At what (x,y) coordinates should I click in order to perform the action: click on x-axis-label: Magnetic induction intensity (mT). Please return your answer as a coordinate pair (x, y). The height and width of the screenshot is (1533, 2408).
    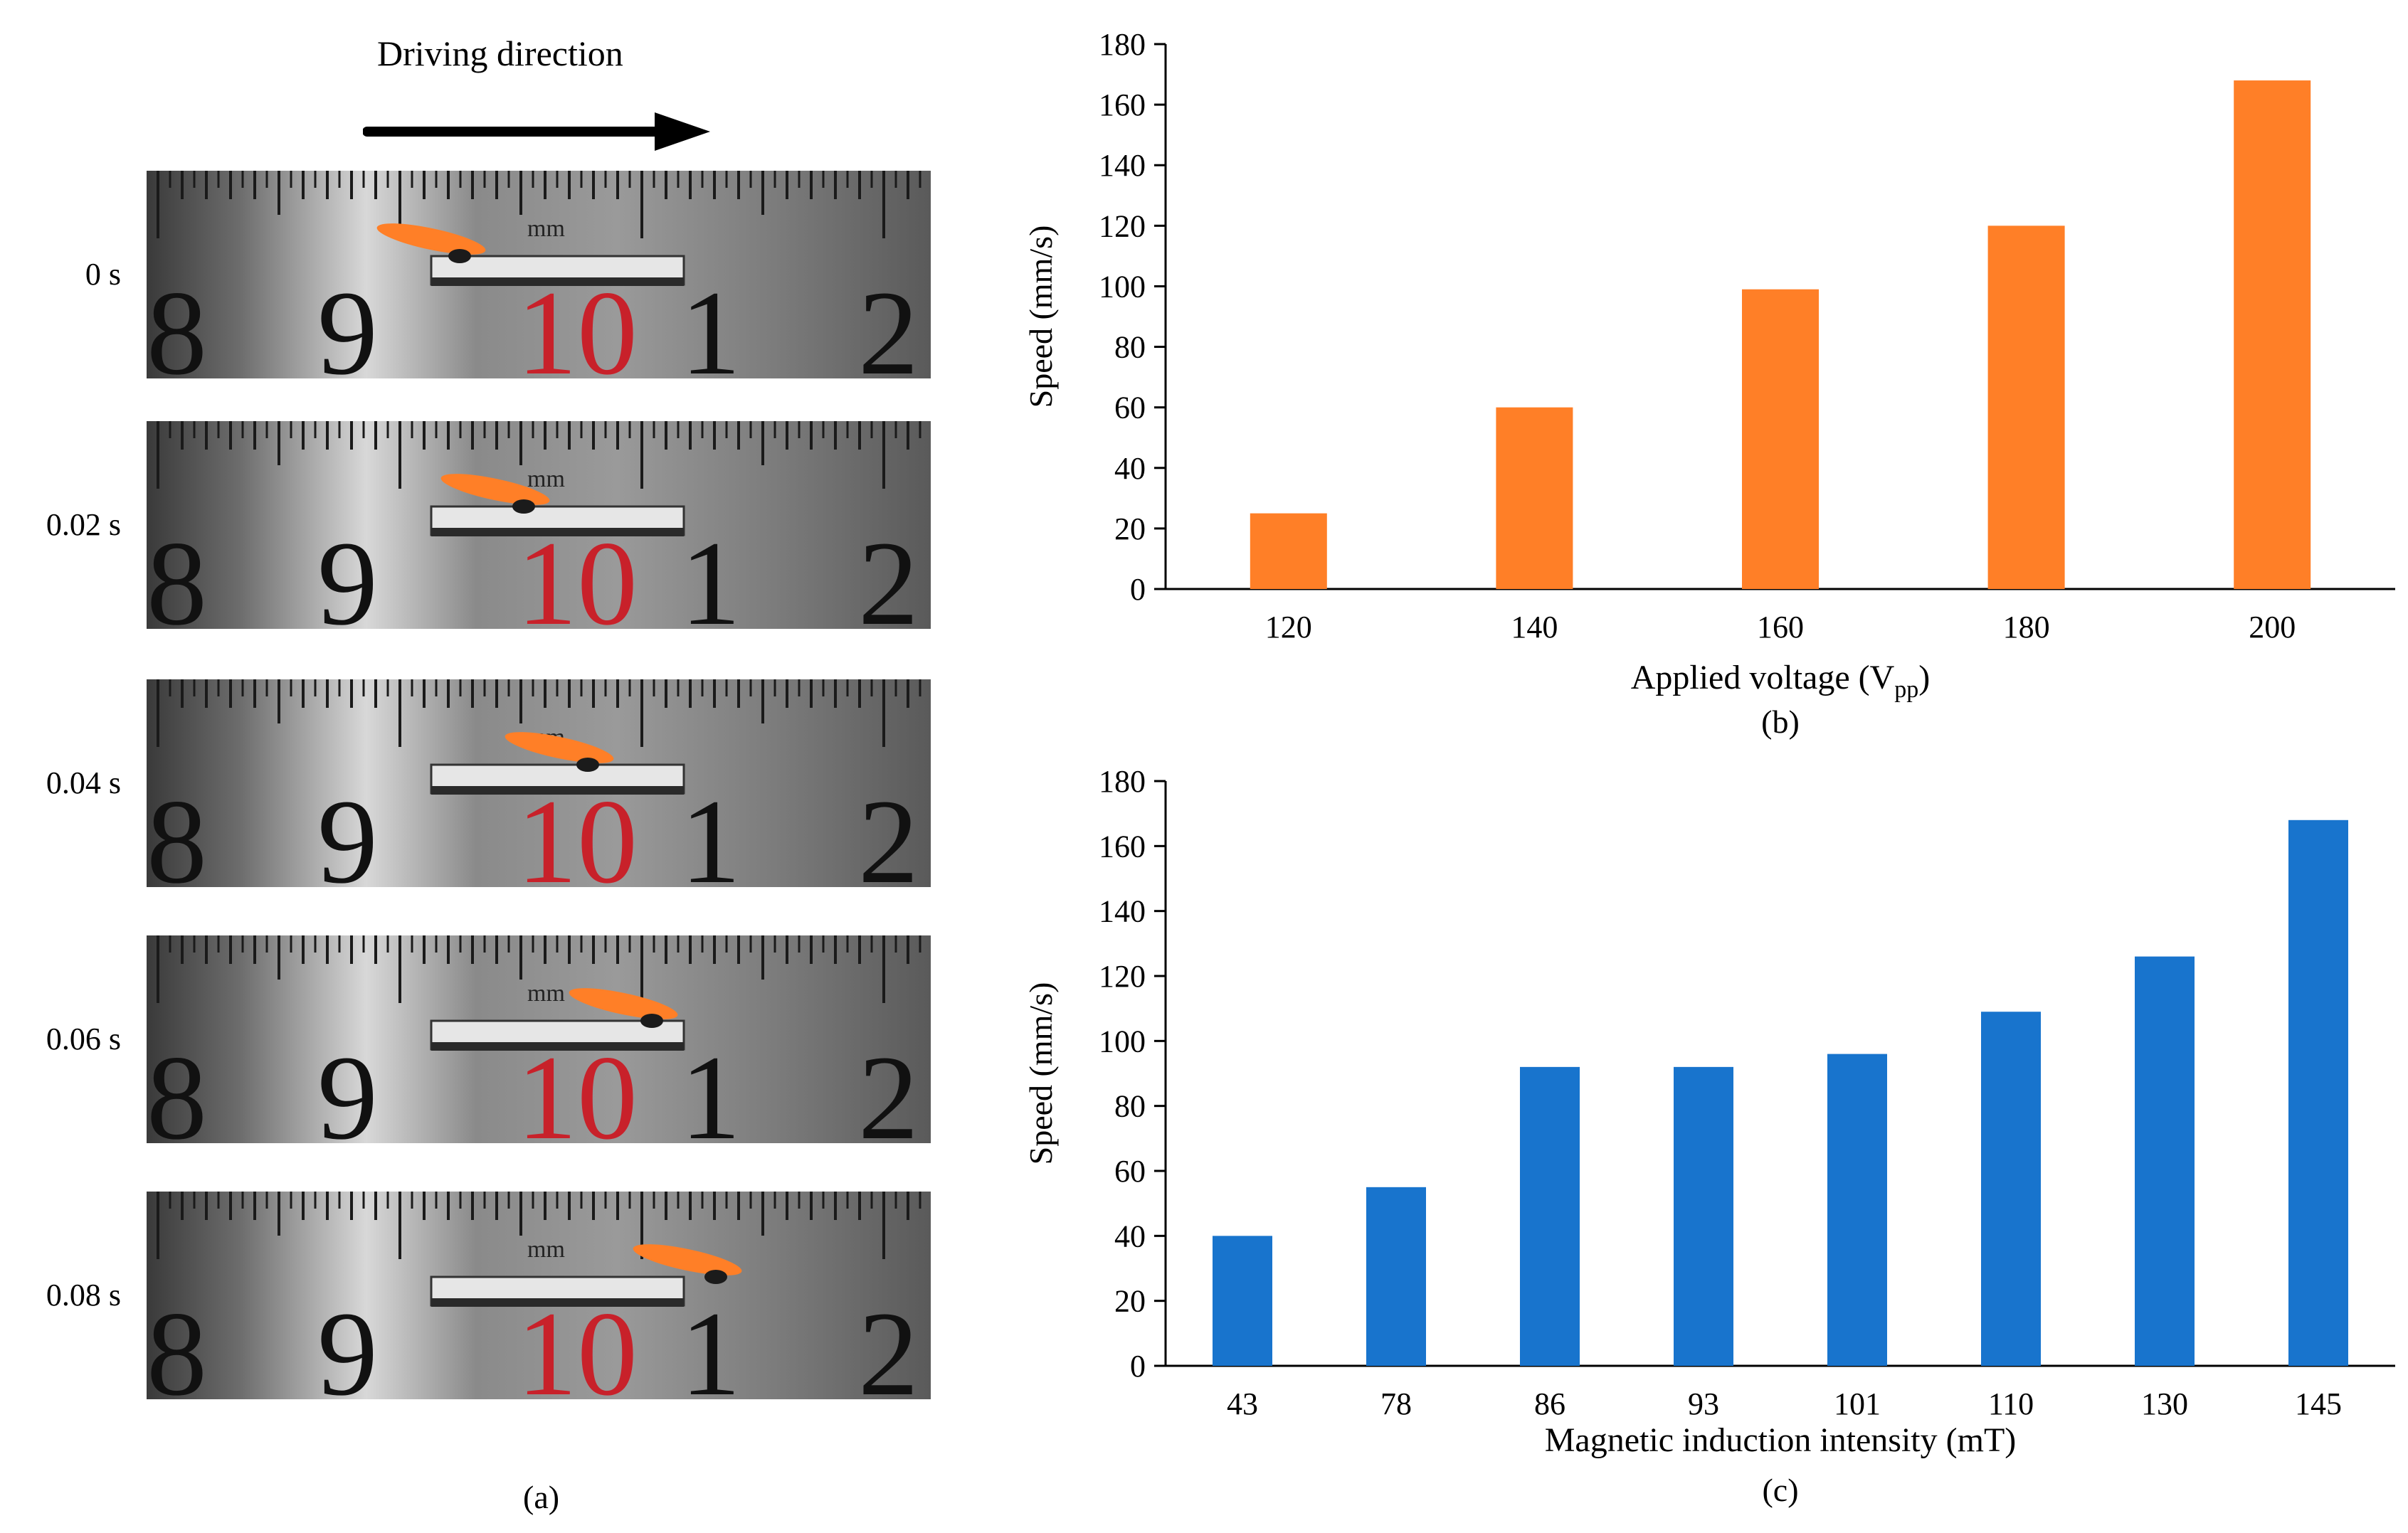
    Looking at the image, I should click on (1781, 1440).